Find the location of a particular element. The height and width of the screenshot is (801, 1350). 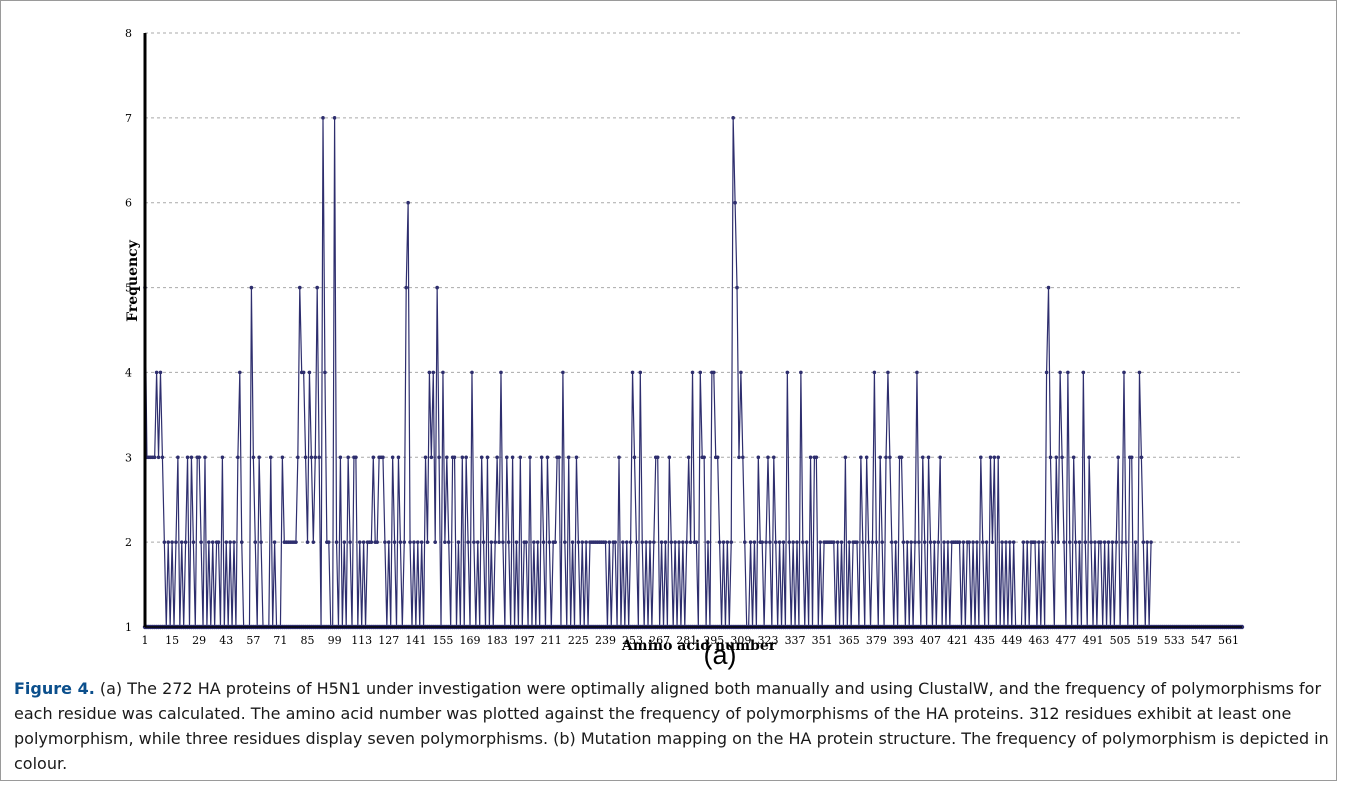

y-tick-label: 5 is located at coordinates (128, 288).